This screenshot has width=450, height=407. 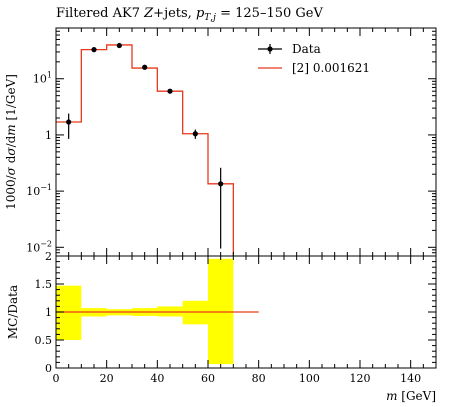 What do you see at coordinates (259, 378) in the screenshot?
I see `x-tick-label-4: 80` at bounding box center [259, 378].